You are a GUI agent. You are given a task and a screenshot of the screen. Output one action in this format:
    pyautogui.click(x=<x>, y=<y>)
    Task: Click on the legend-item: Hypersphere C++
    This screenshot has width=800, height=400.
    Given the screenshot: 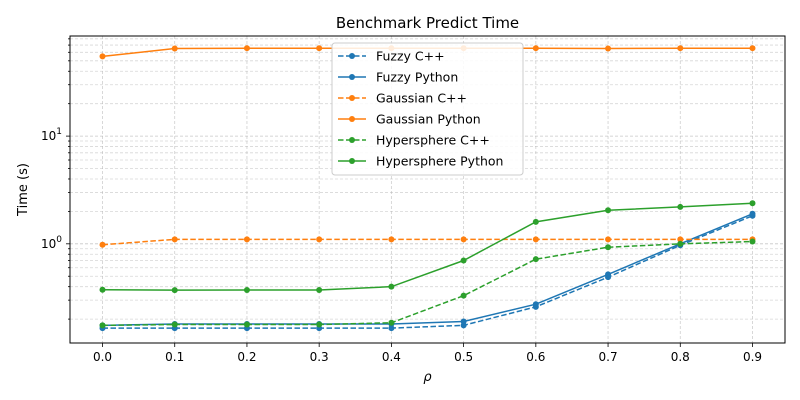 What is the action you would take?
    pyautogui.click(x=414, y=140)
    